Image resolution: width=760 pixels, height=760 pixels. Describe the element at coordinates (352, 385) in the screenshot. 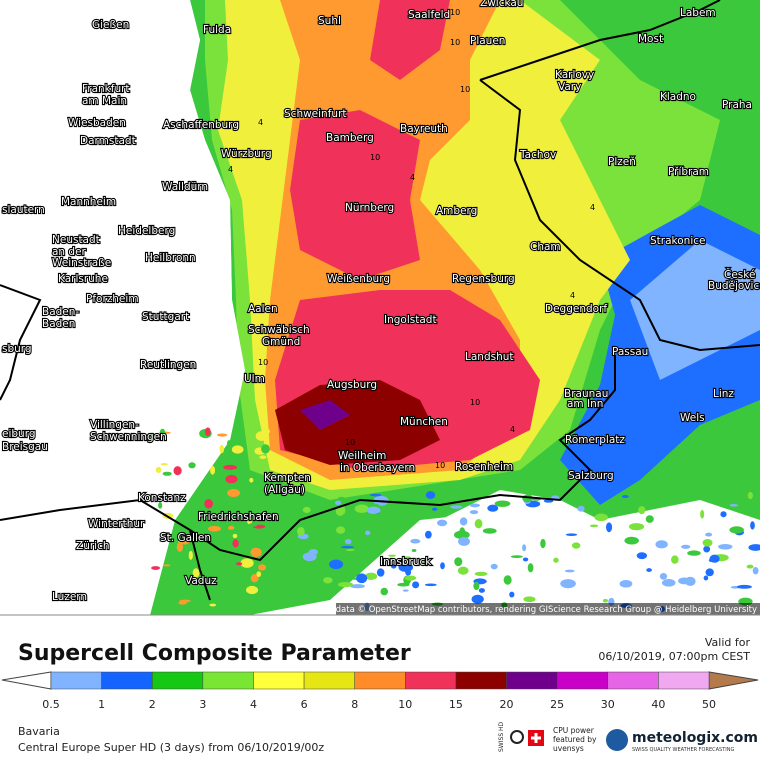

I see `city-label: Augsburg` at that location.